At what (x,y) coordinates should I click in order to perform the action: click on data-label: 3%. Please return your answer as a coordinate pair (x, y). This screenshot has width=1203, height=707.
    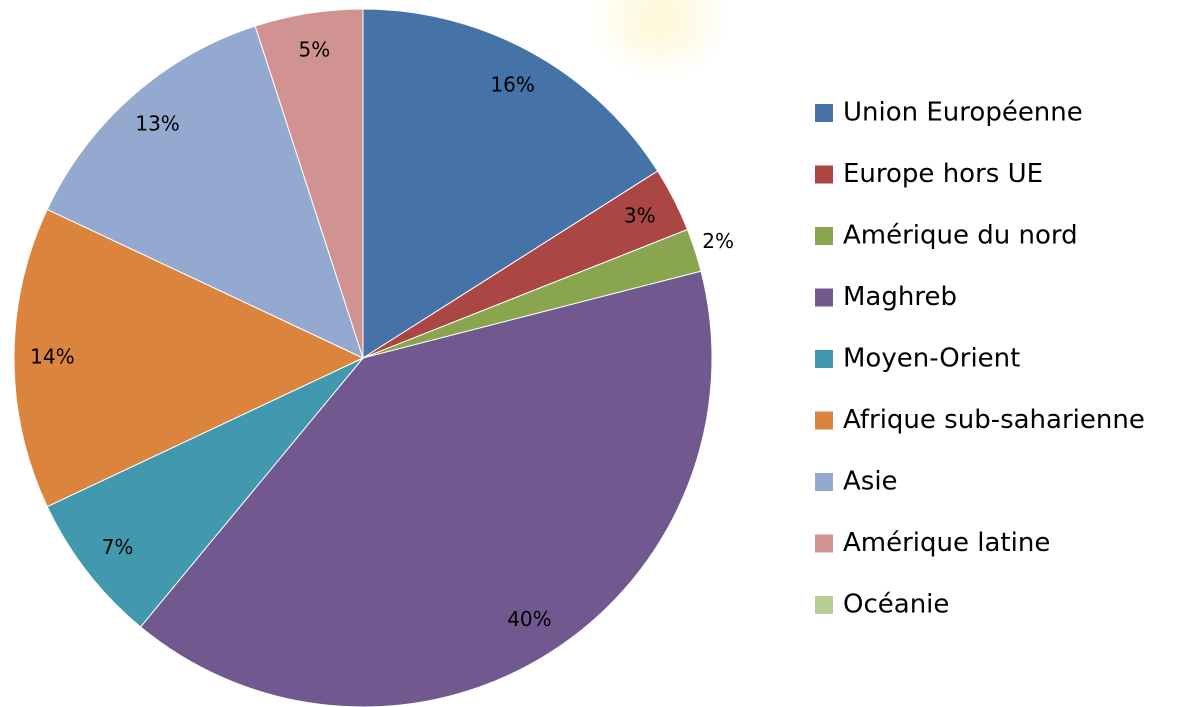
    Looking at the image, I should click on (640, 215).